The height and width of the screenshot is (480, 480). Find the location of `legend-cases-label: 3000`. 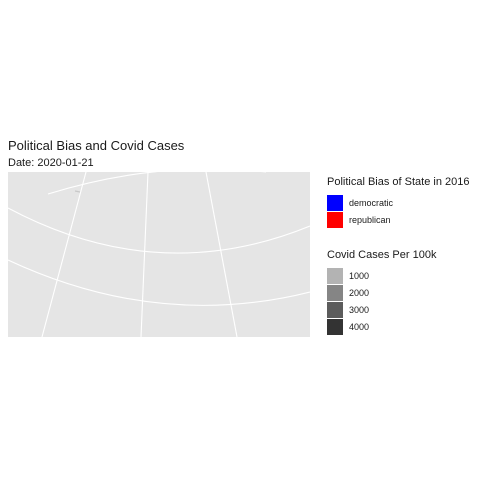

legend-cases-label: 3000 is located at coordinates (359, 309).